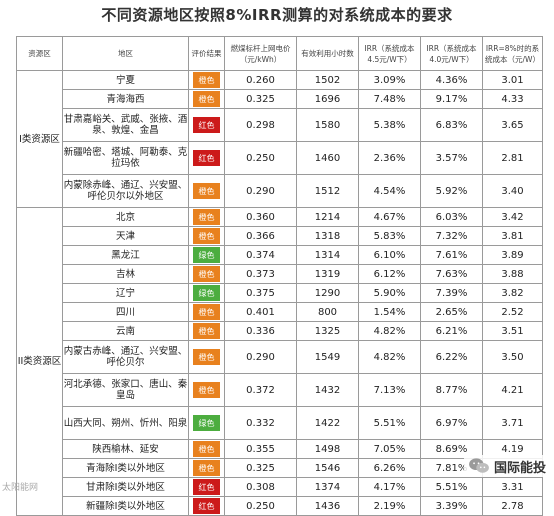  What do you see at coordinates (327, 390) in the screenshot?
I see `hours-cell: 1432` at bounding box center [327, 390].